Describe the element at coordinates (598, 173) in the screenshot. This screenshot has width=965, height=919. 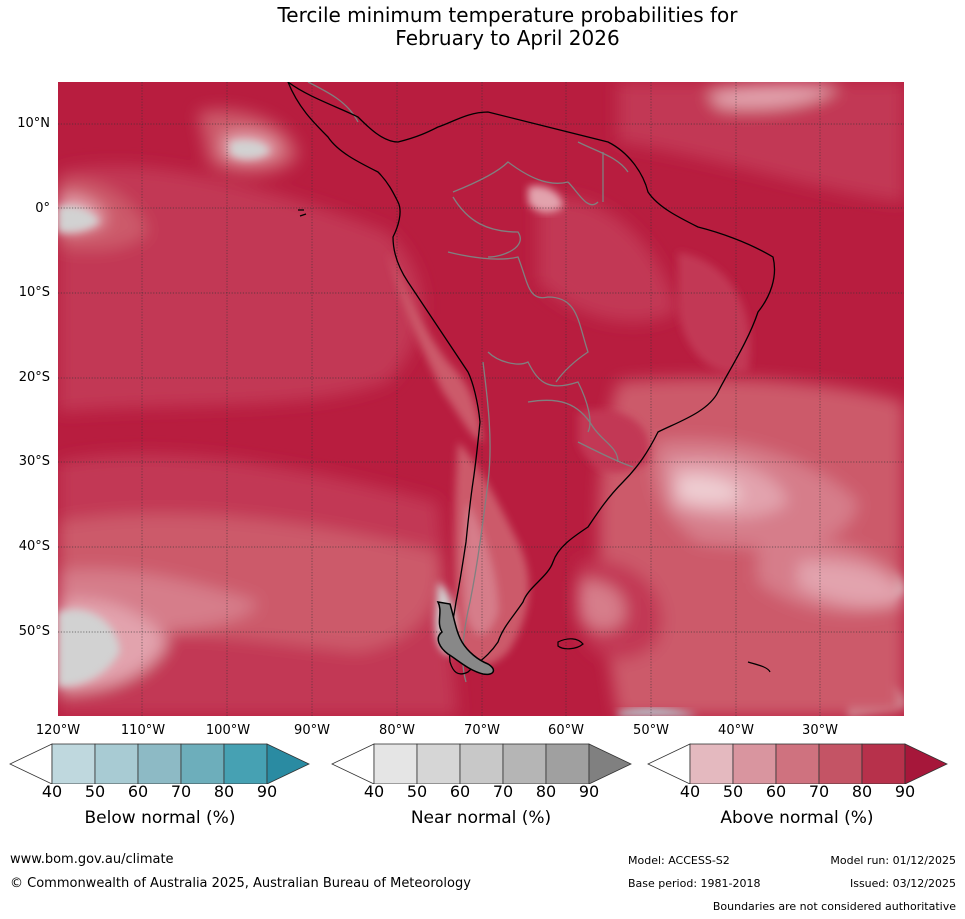
I see `border-guianas` at that location.